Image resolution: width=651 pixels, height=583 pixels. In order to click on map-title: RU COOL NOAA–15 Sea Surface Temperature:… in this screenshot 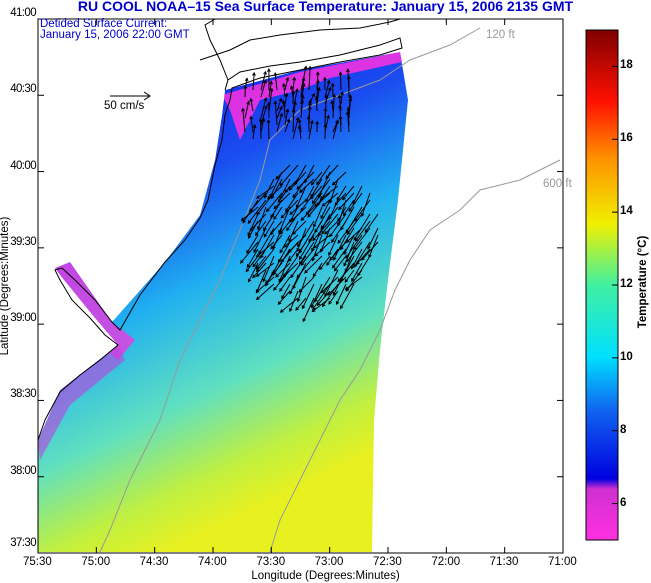, I will do `click(325, 7)`.